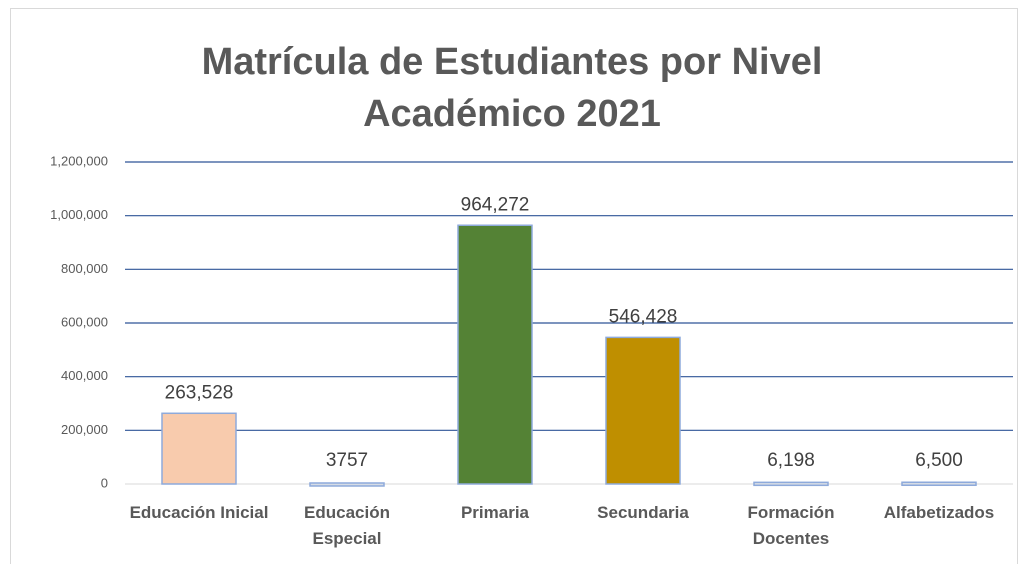 This screenshot has width=1024, height=564. Describe the element at coordinates (347, 460) in the screenshot. I see `data-label: 3757` at that location.